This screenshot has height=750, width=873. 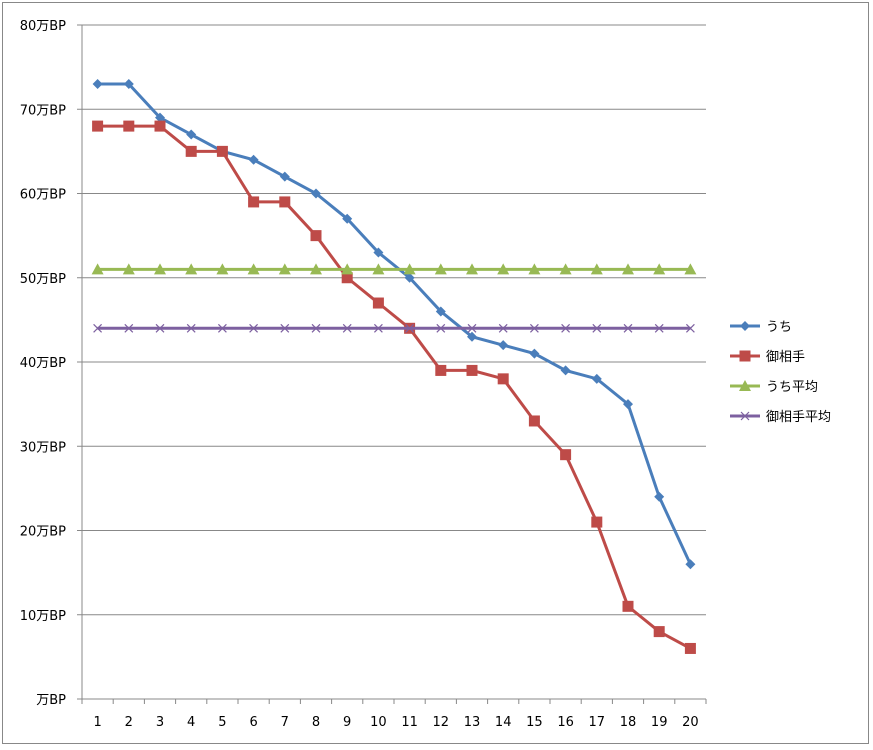 I want to click on x-tick-label: 11, so click(x=409, y=722).